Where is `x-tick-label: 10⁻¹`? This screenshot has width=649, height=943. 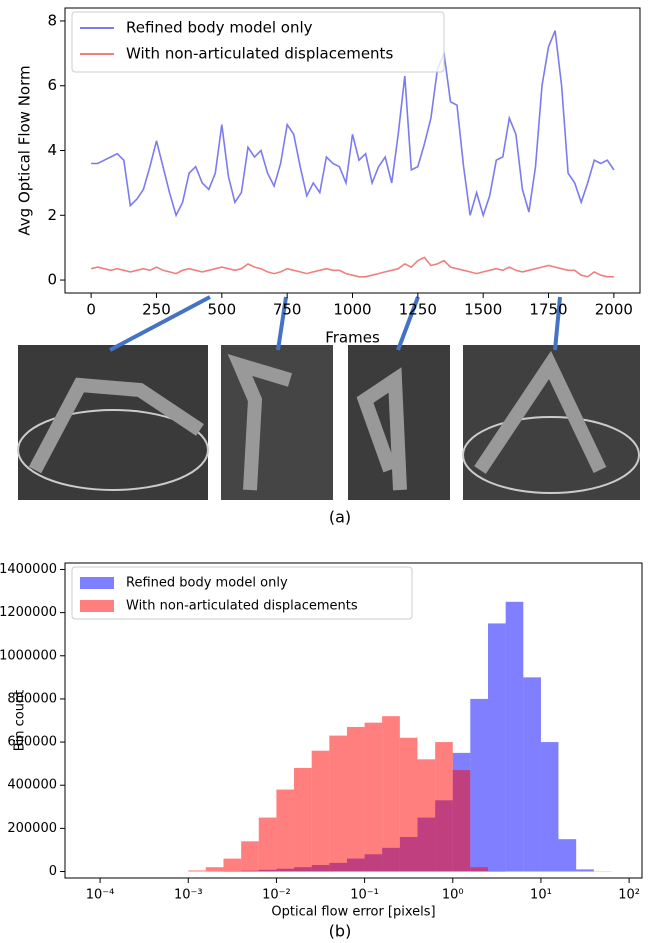 x-tick-label: 10⁻¹ is located at coordinates (364, 895).